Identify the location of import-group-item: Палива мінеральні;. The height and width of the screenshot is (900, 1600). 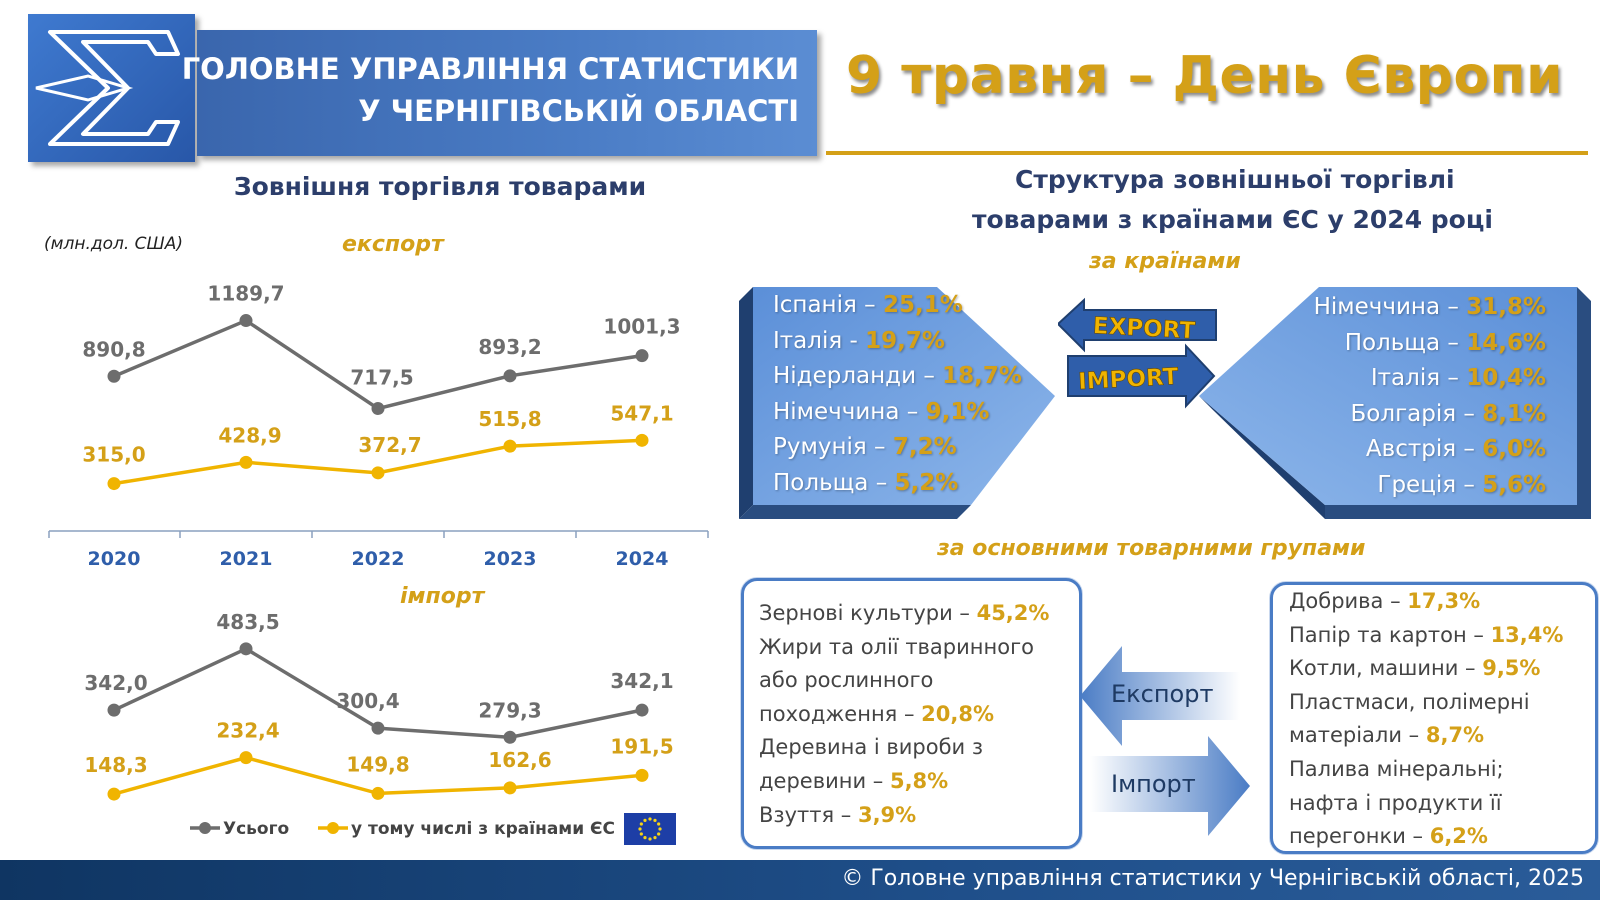
(1426, 770).